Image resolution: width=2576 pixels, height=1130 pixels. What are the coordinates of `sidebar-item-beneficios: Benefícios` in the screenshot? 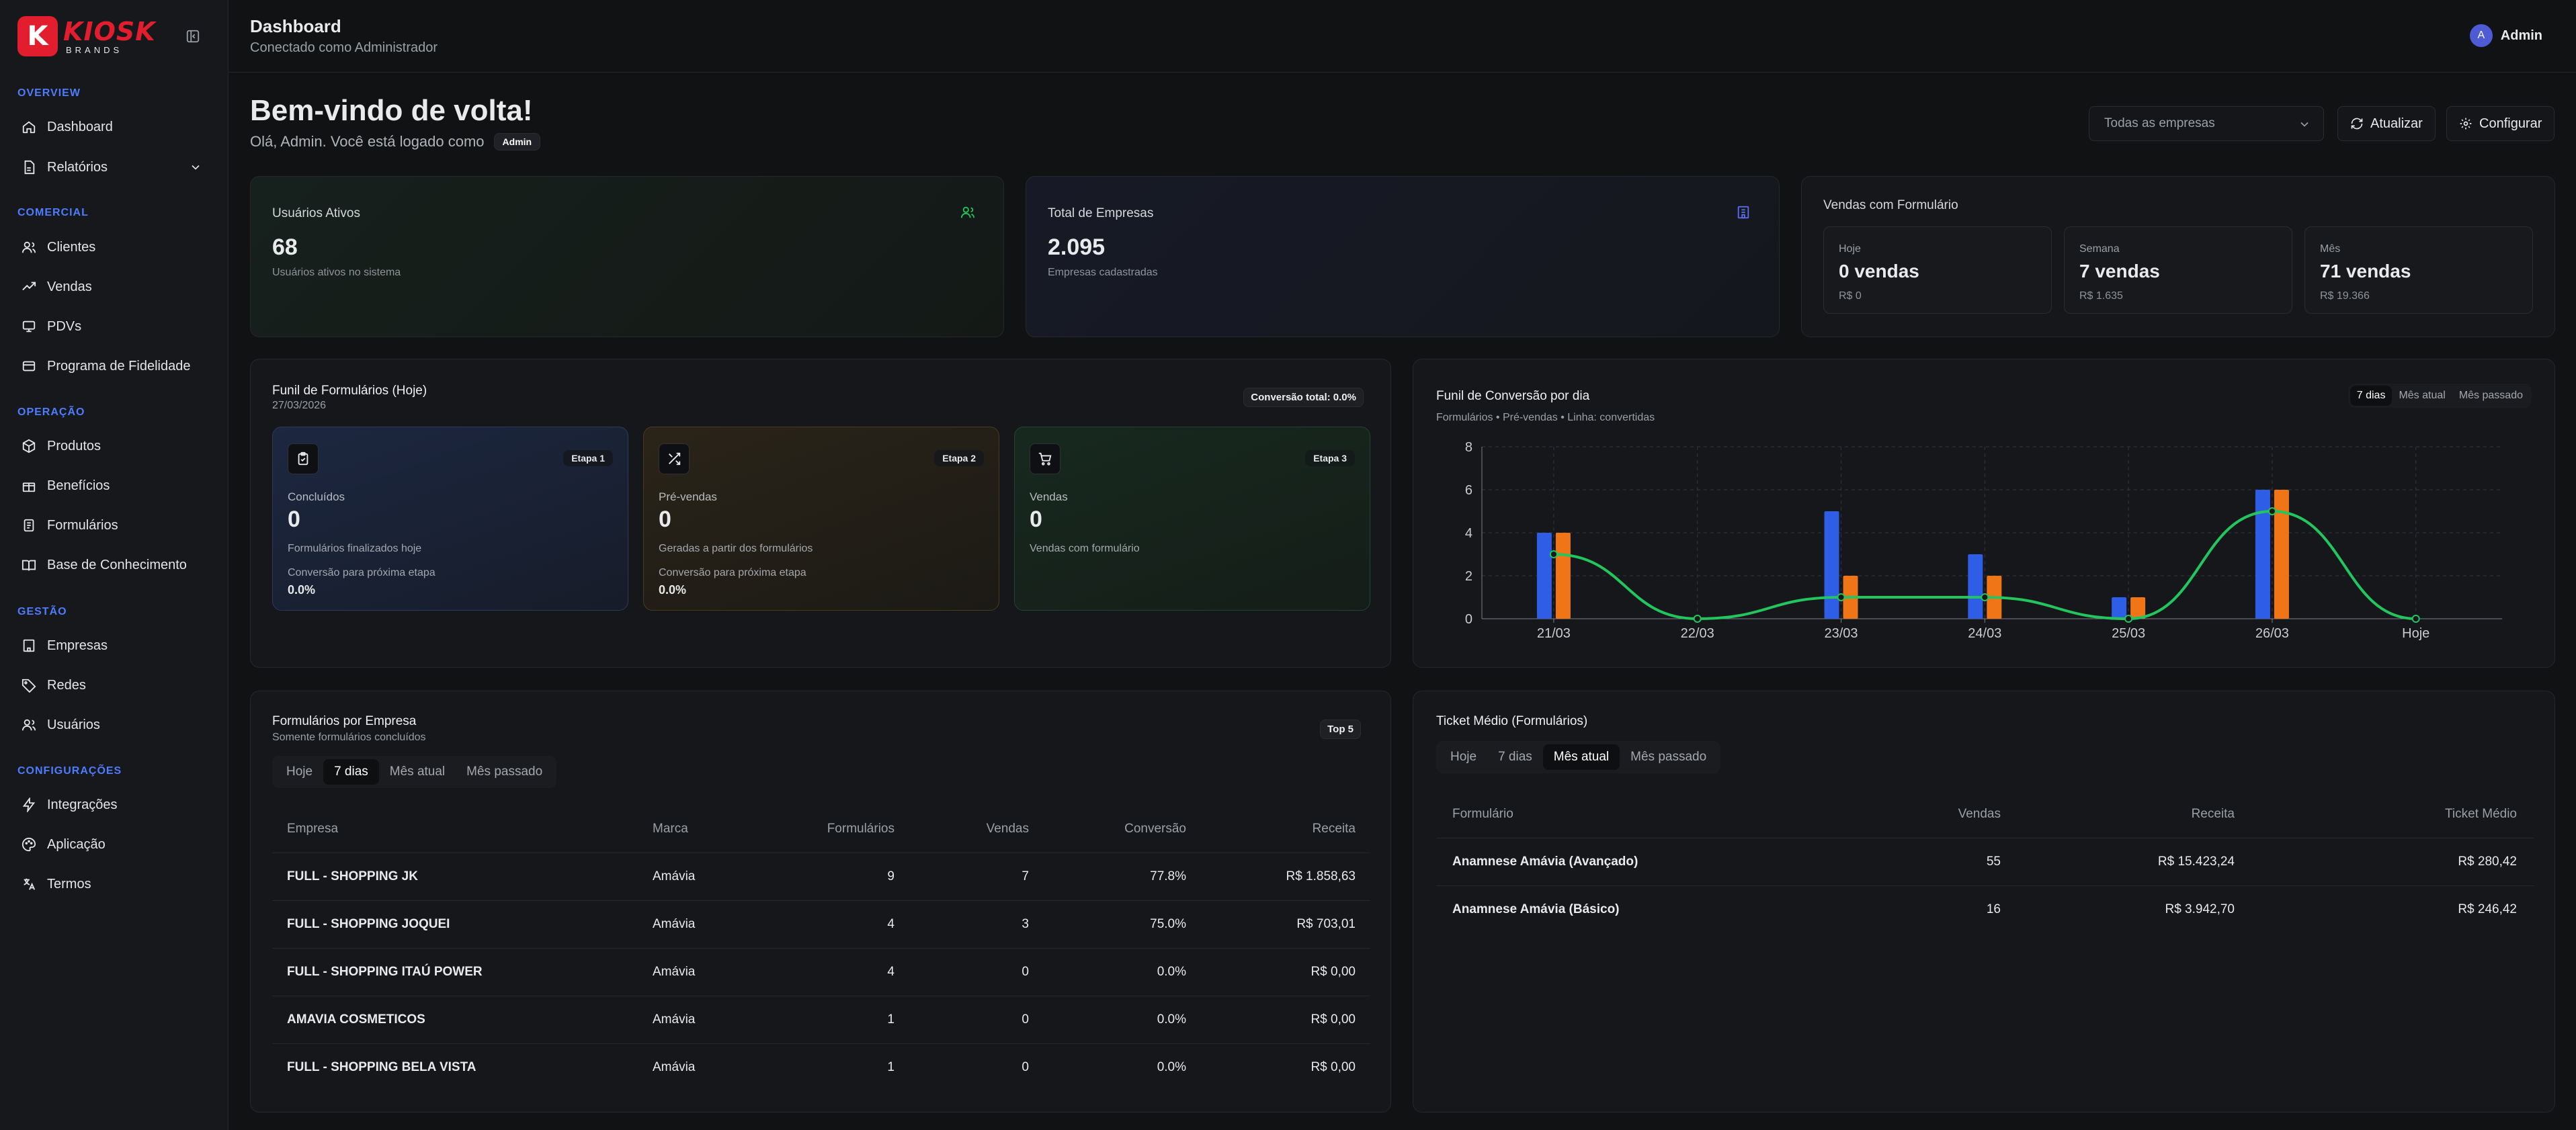 It's located at (111, 486).